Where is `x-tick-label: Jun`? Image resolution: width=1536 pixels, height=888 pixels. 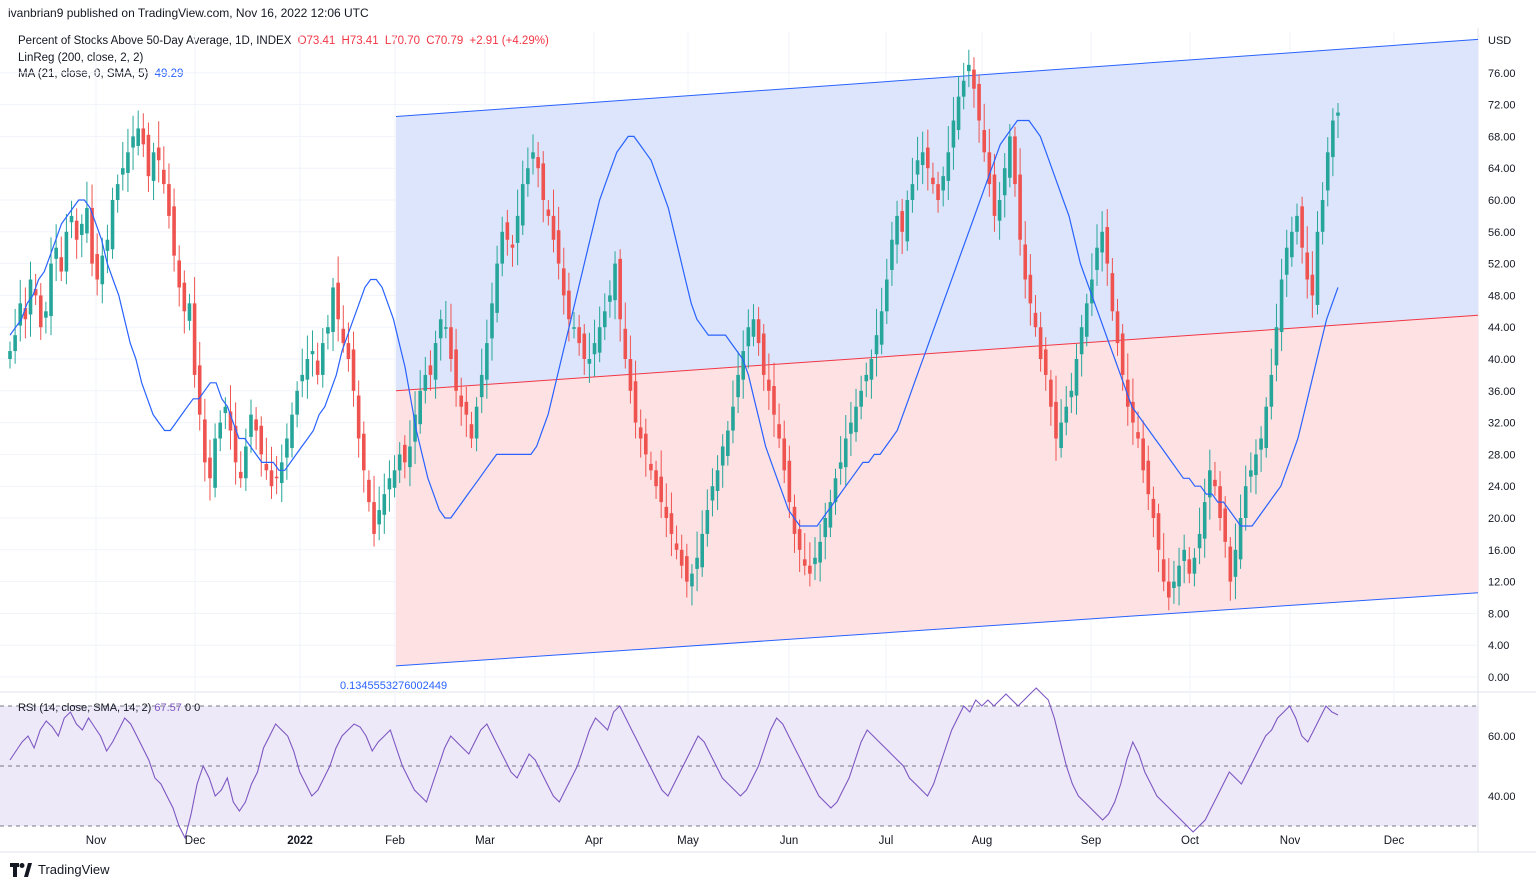 x-tick-label: Jun is located at coordinates (789, 841).